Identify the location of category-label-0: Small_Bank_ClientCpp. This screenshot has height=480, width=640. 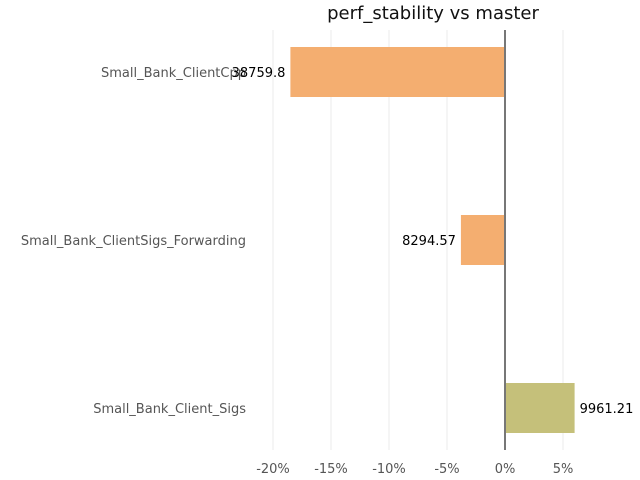
(173, 73).